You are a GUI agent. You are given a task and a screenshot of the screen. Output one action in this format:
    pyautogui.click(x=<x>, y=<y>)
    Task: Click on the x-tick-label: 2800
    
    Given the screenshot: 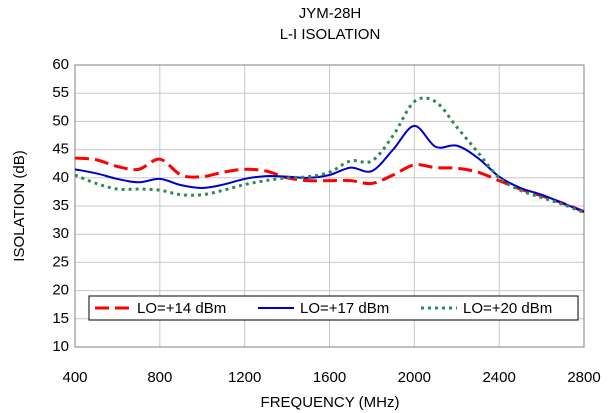 What is the action you would take?
    pyautogui.click(x=583, y=377)
    